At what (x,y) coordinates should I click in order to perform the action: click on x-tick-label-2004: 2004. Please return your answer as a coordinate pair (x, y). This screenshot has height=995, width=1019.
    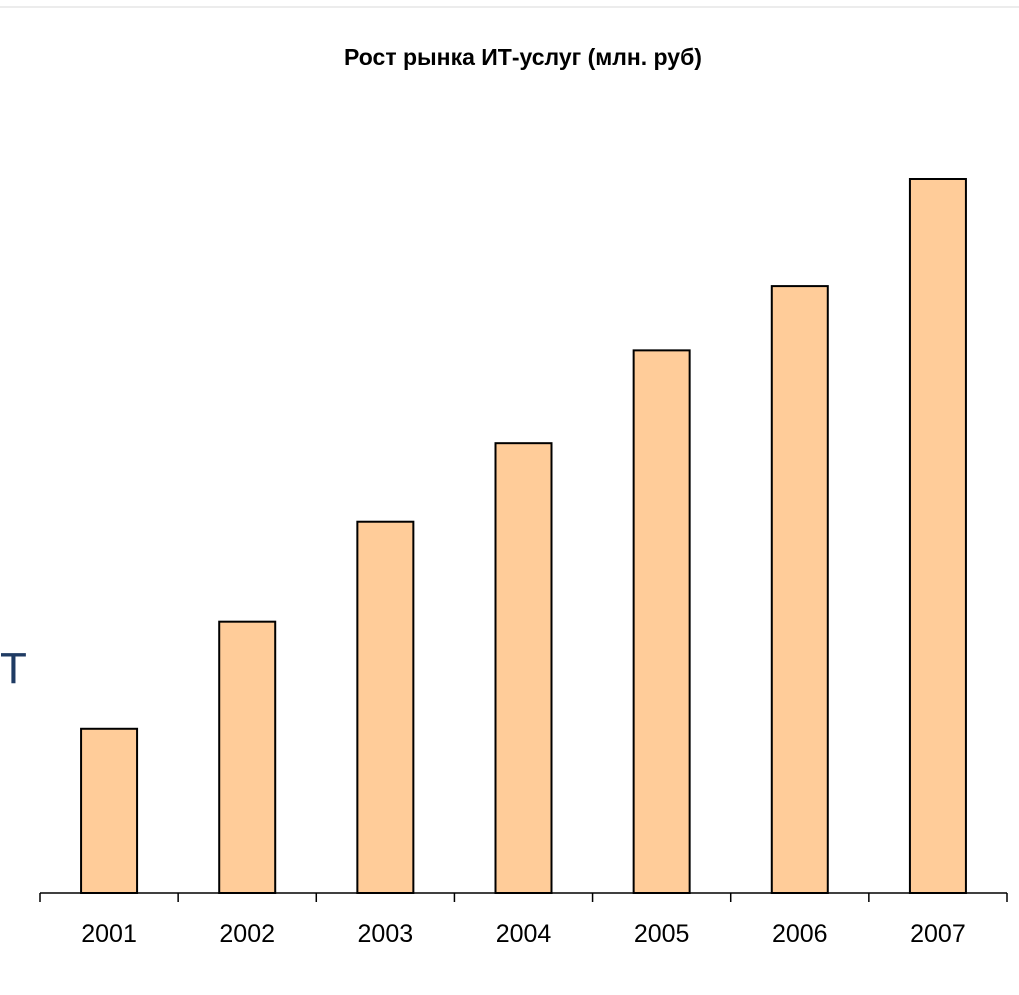
    Looking at the image, I should click on (524, 934).